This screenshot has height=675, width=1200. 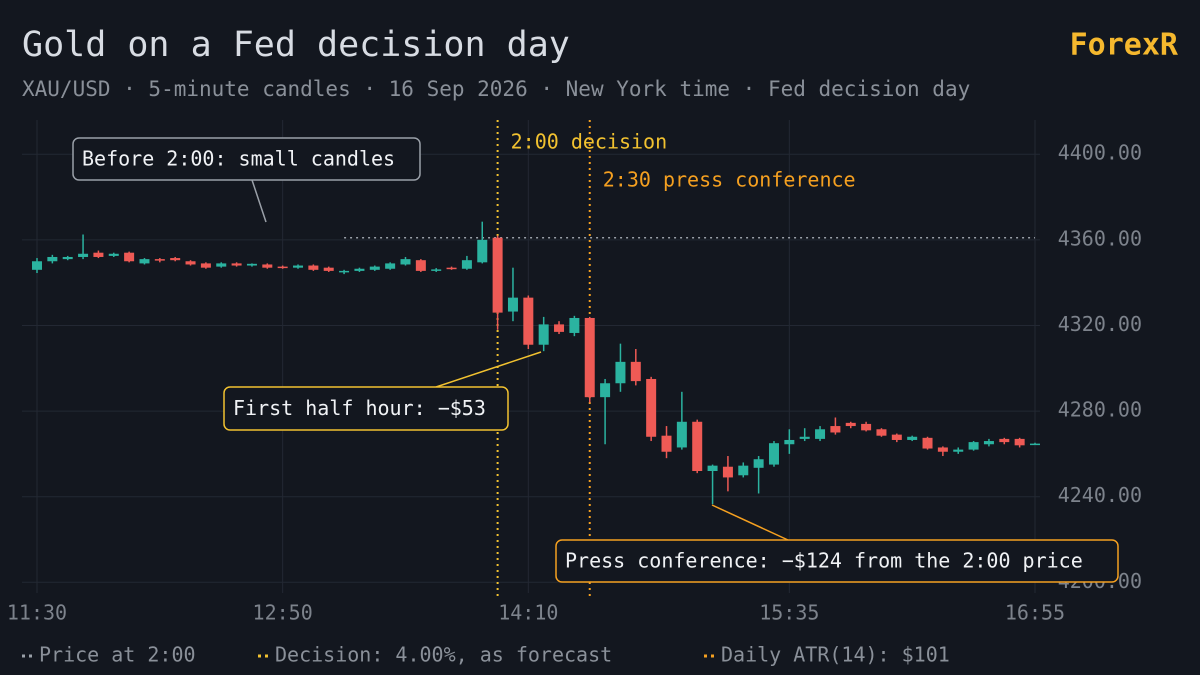 What do you see at coordinates (359, 408) in the screenshot?
I see `callout-text: First half hour: −$53` at bounding box center [359, 408].